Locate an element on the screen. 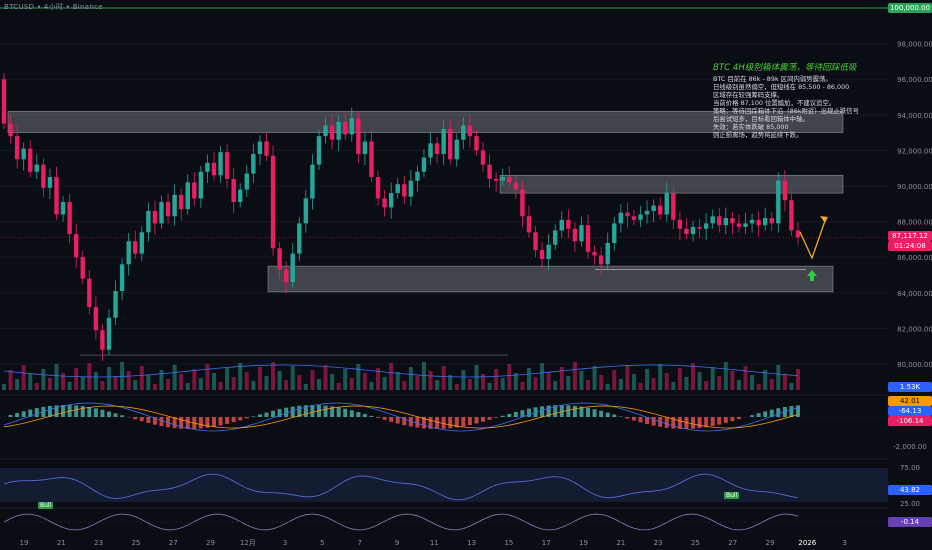 The height and width of the screenshot is (550, 932). macd-pane is located at coordinates (444, 417).